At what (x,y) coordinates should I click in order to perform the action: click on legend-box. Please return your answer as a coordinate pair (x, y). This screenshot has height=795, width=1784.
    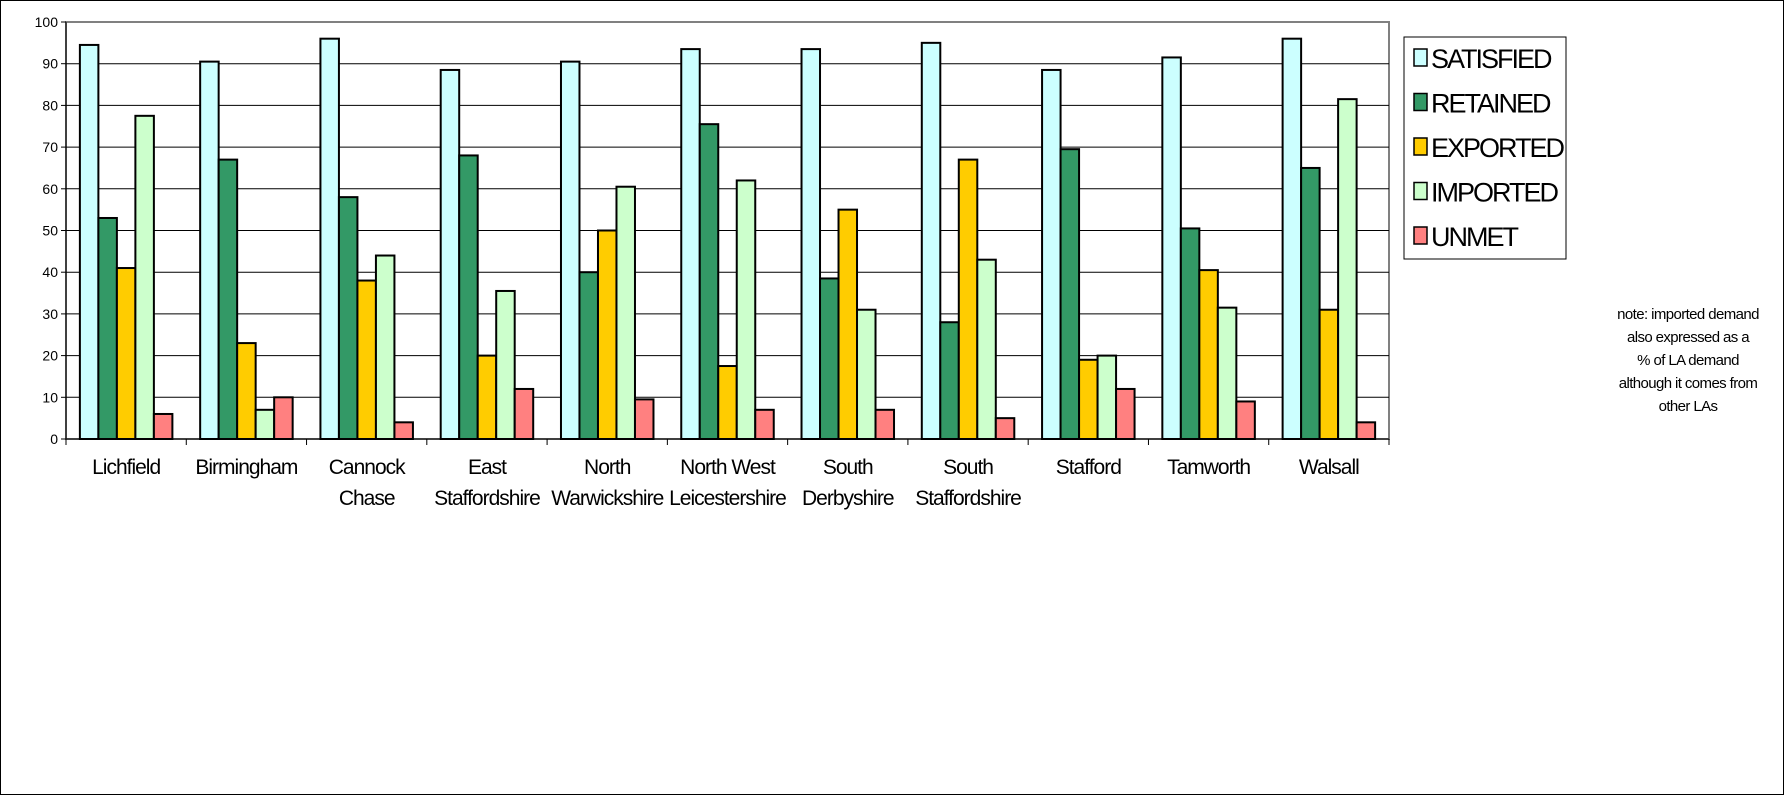
    Looking at the image, I should click on (1485, 148).